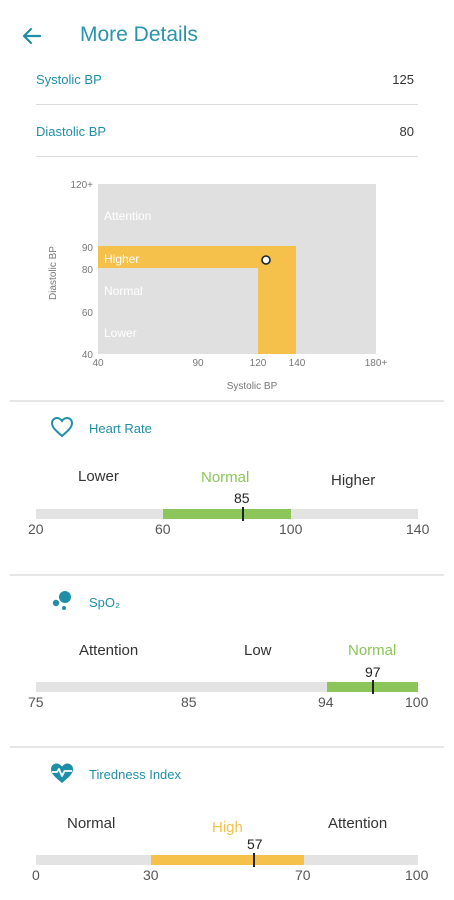  I want to click on x-axis-title: Systolic BP, so click(252, 386).